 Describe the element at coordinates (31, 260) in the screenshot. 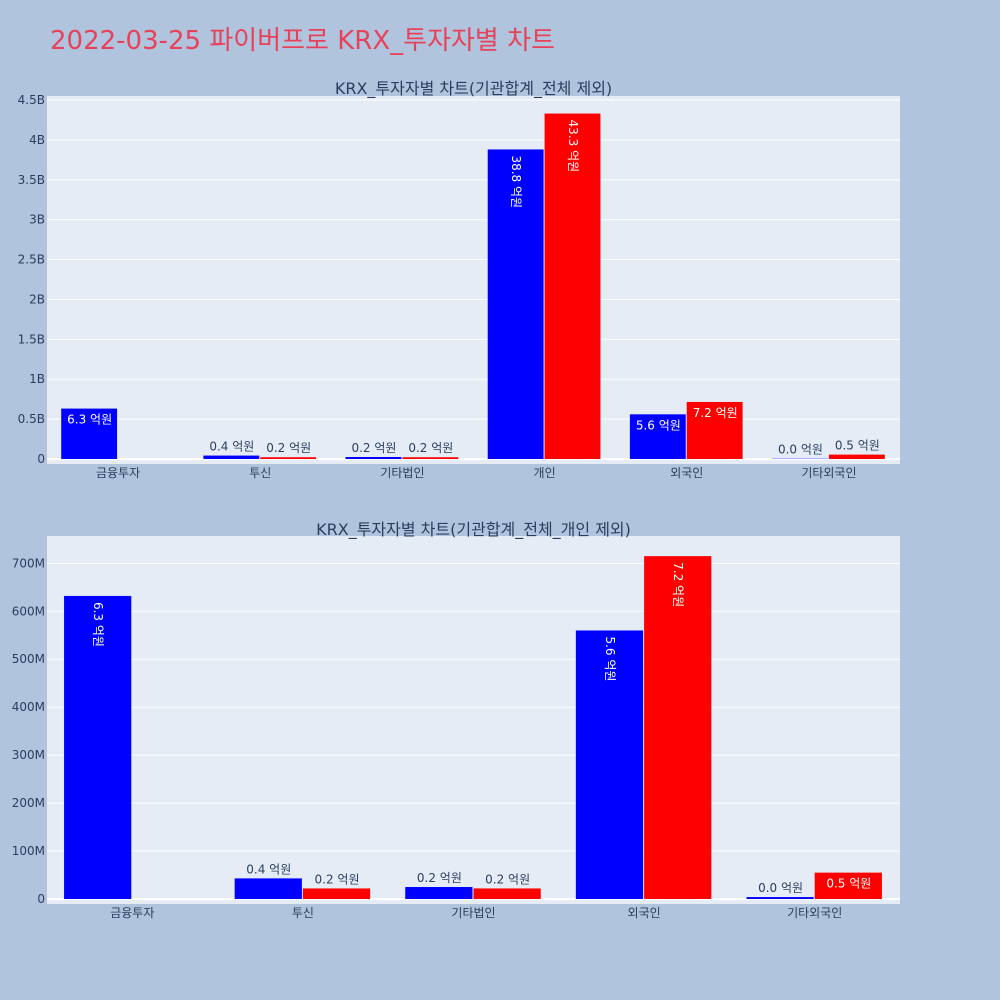

I see `y-tick-label: 2.5B` at that location.